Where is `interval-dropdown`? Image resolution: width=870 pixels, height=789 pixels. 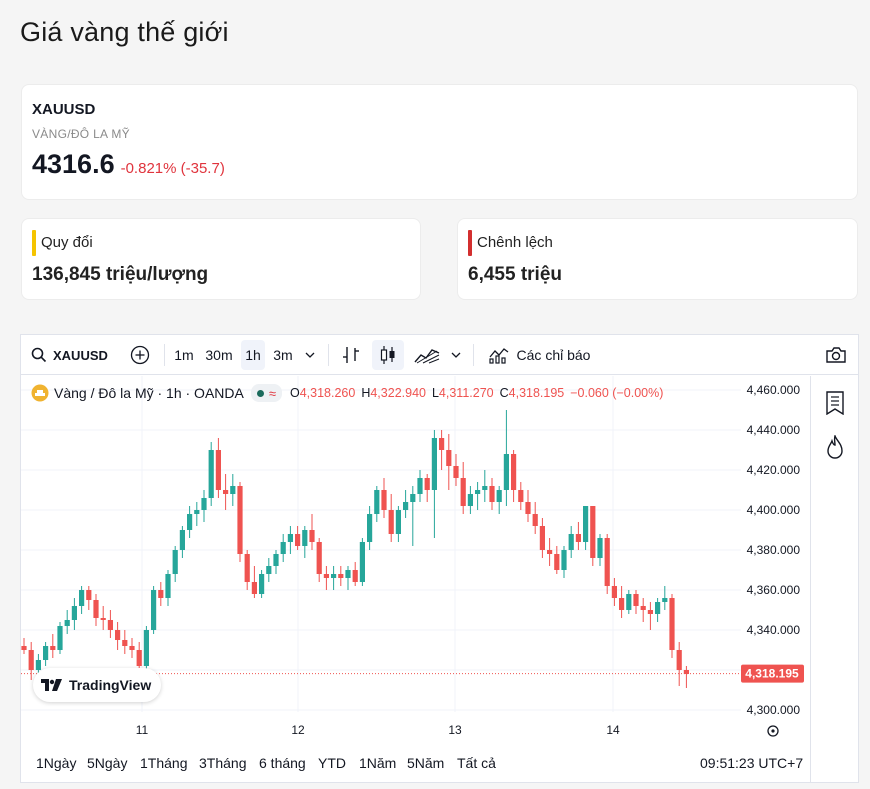 interval-dropdown is located at coordinates (310, 355).